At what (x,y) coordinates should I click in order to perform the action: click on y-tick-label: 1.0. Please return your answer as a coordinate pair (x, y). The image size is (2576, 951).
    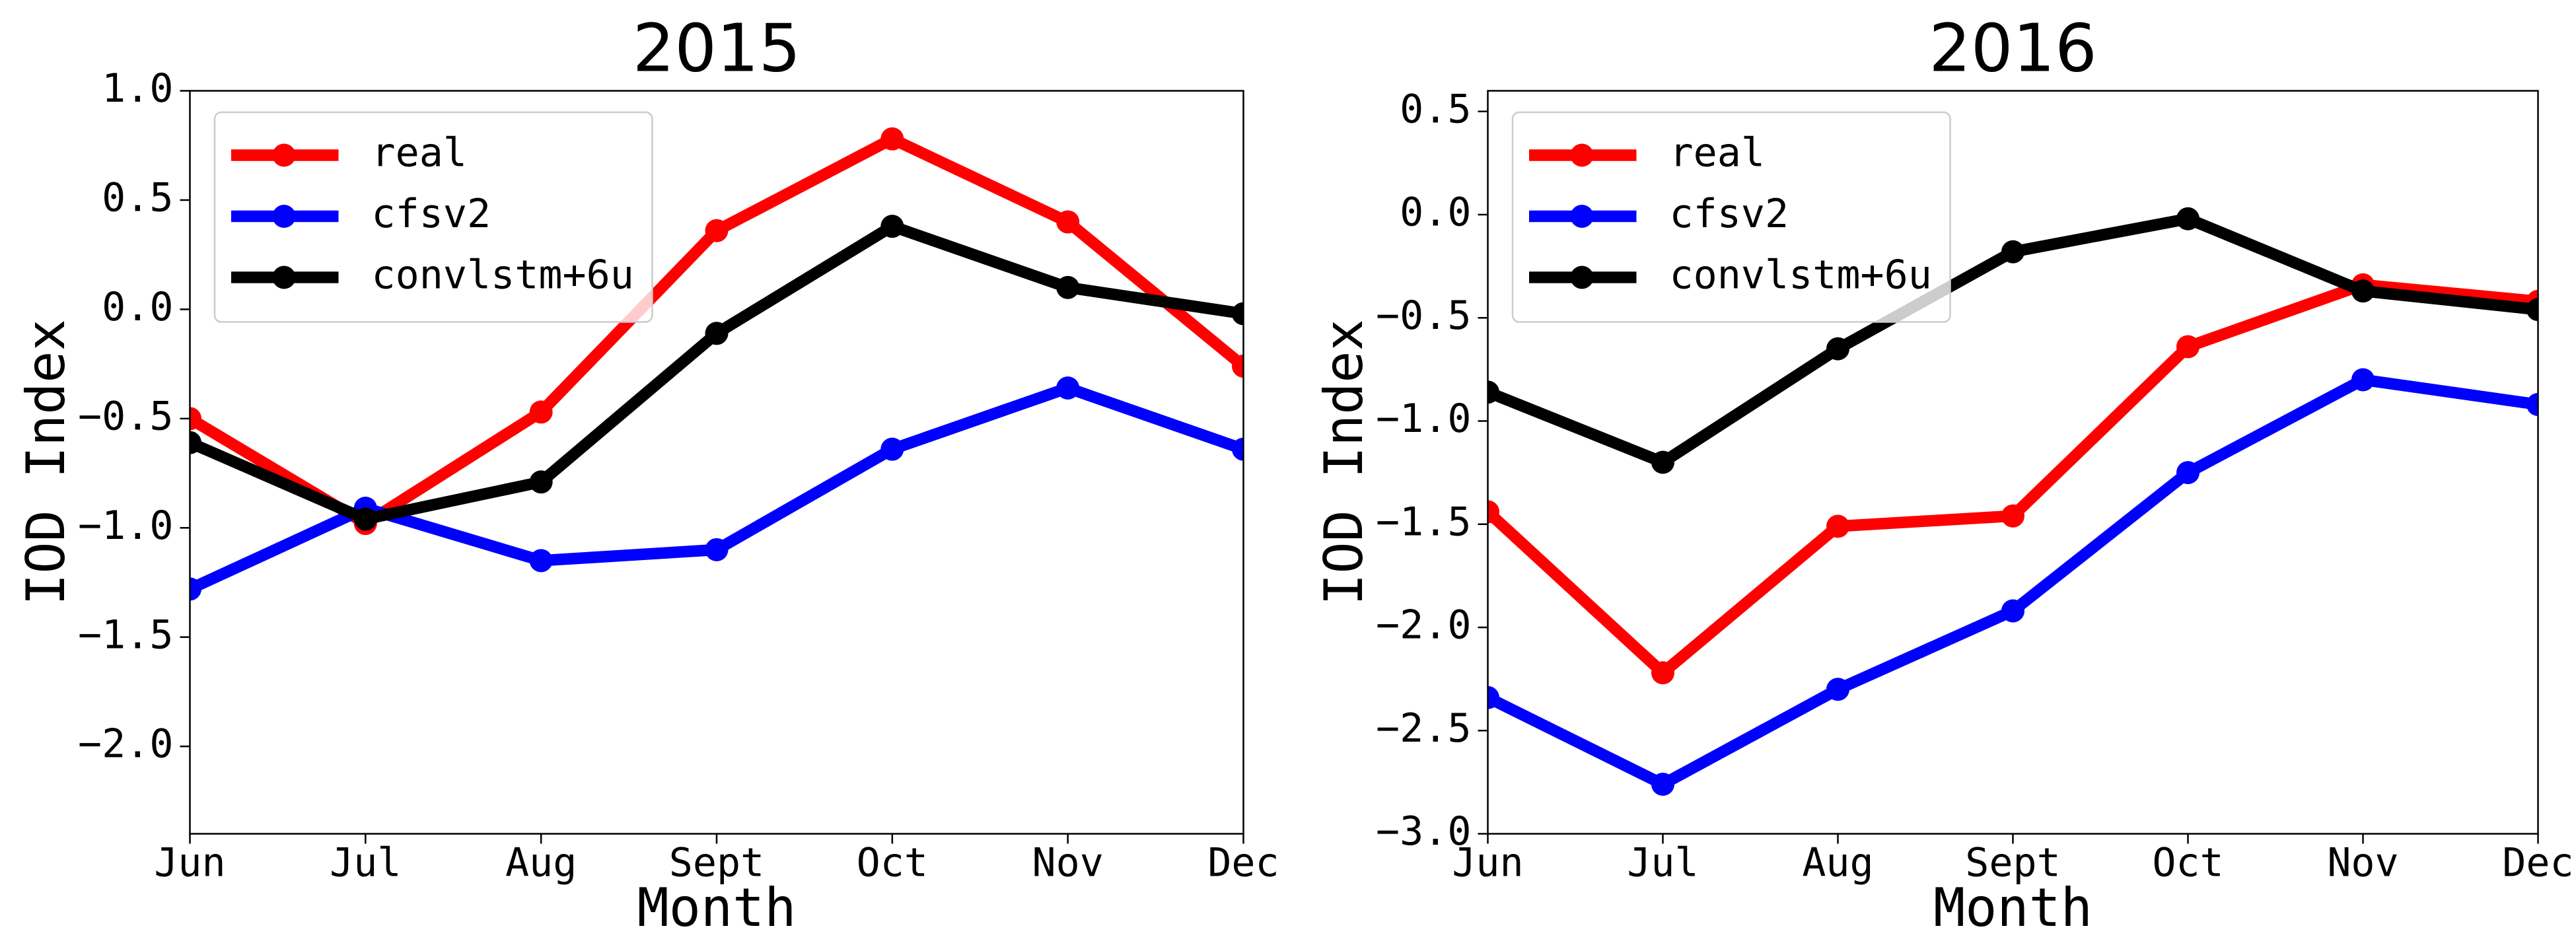
    Looking at the image, I should click on (138, 88).